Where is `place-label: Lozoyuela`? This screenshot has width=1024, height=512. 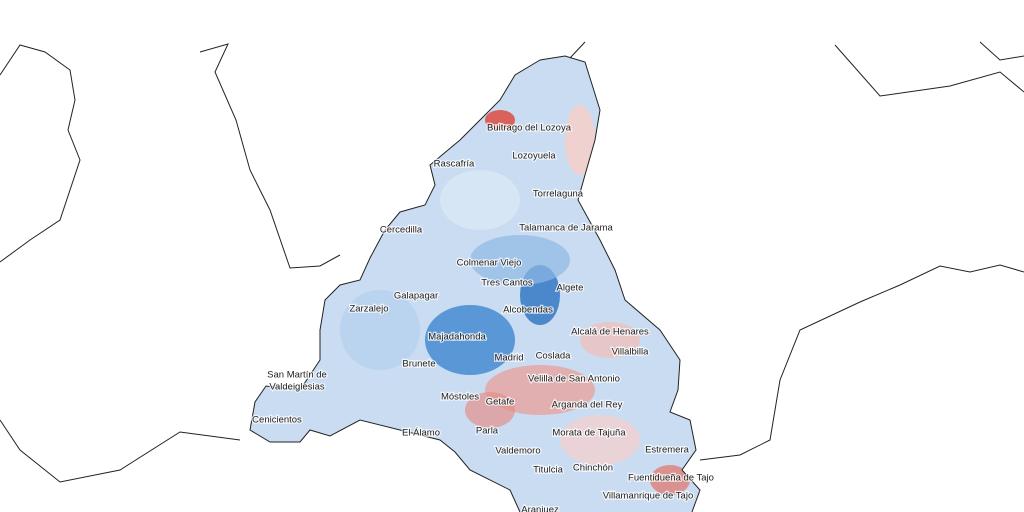 place-label: Lozoyuela is located at coordinates (534, 156).